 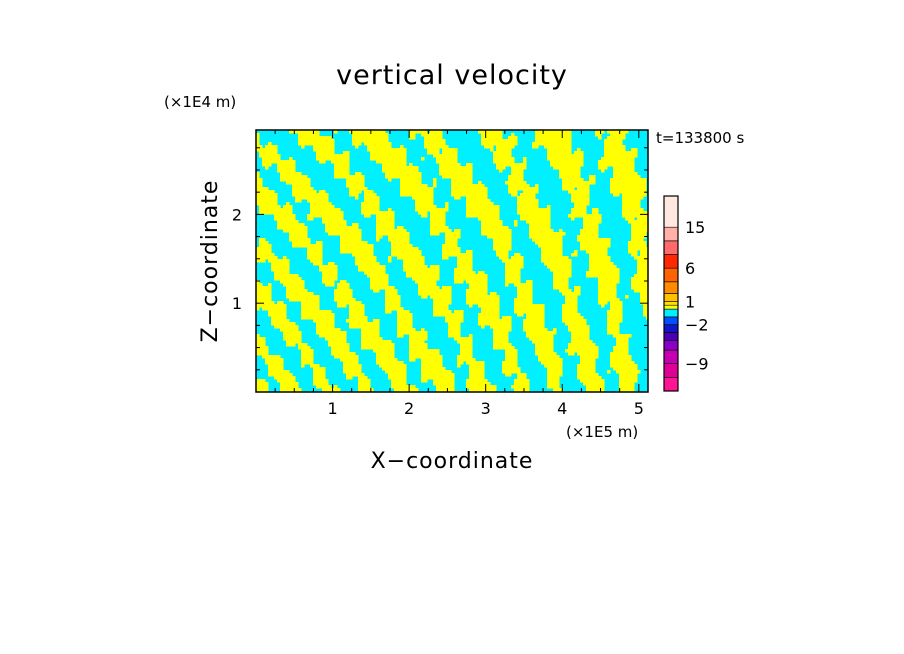 What do you see at coordinates (671, 293) in the screenshot?
I see `colorbar-frame` at bounding box center [671, 293].